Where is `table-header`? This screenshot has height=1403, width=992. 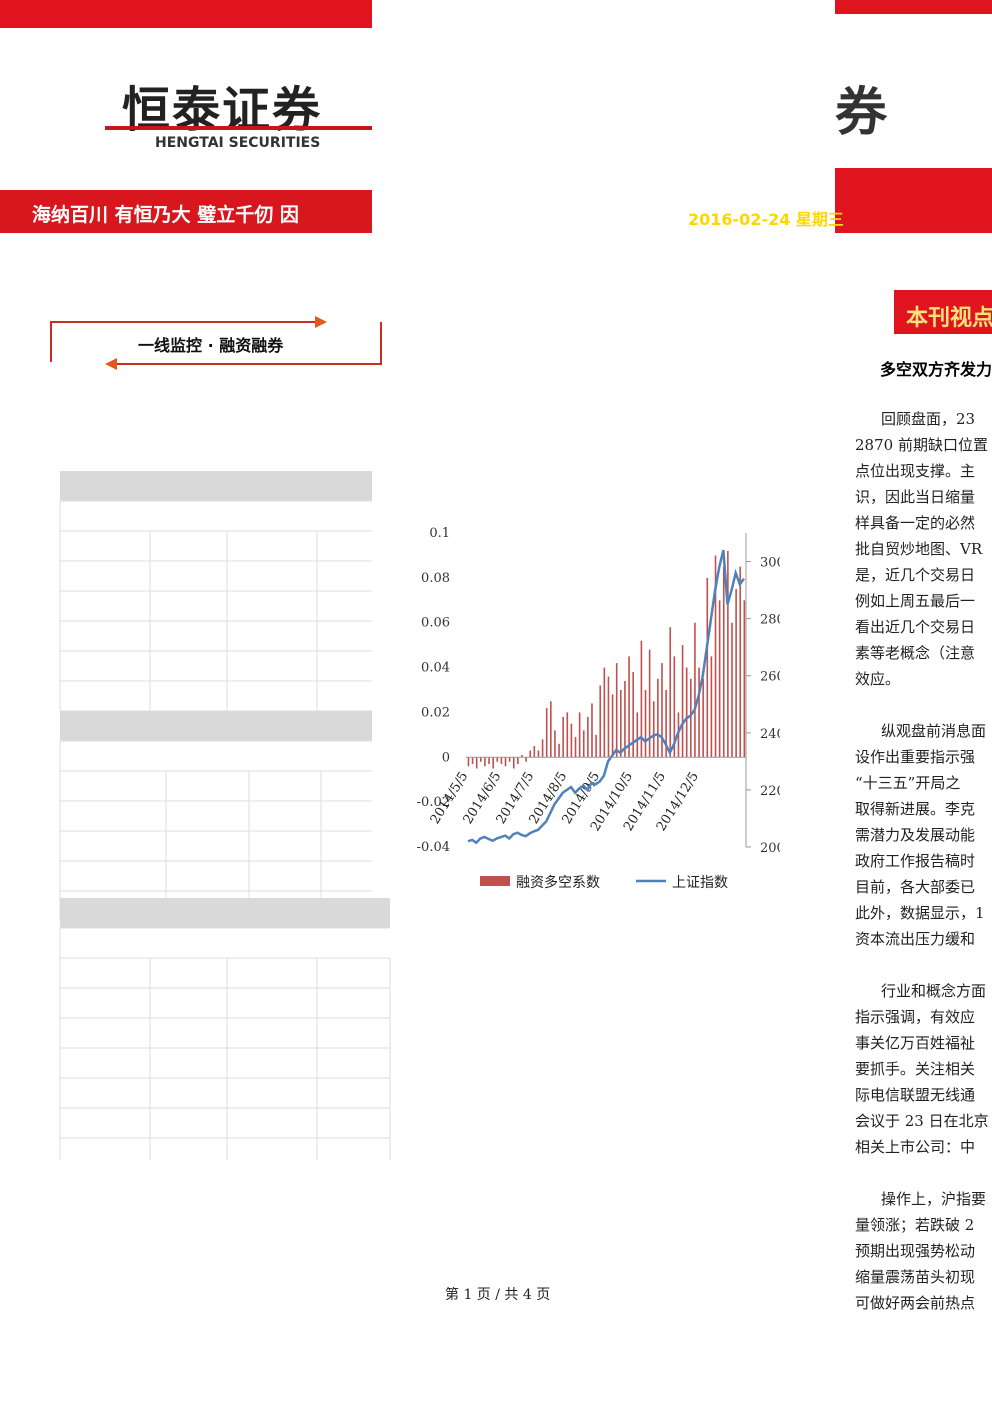
table-header is located at coordinates (216, 726).